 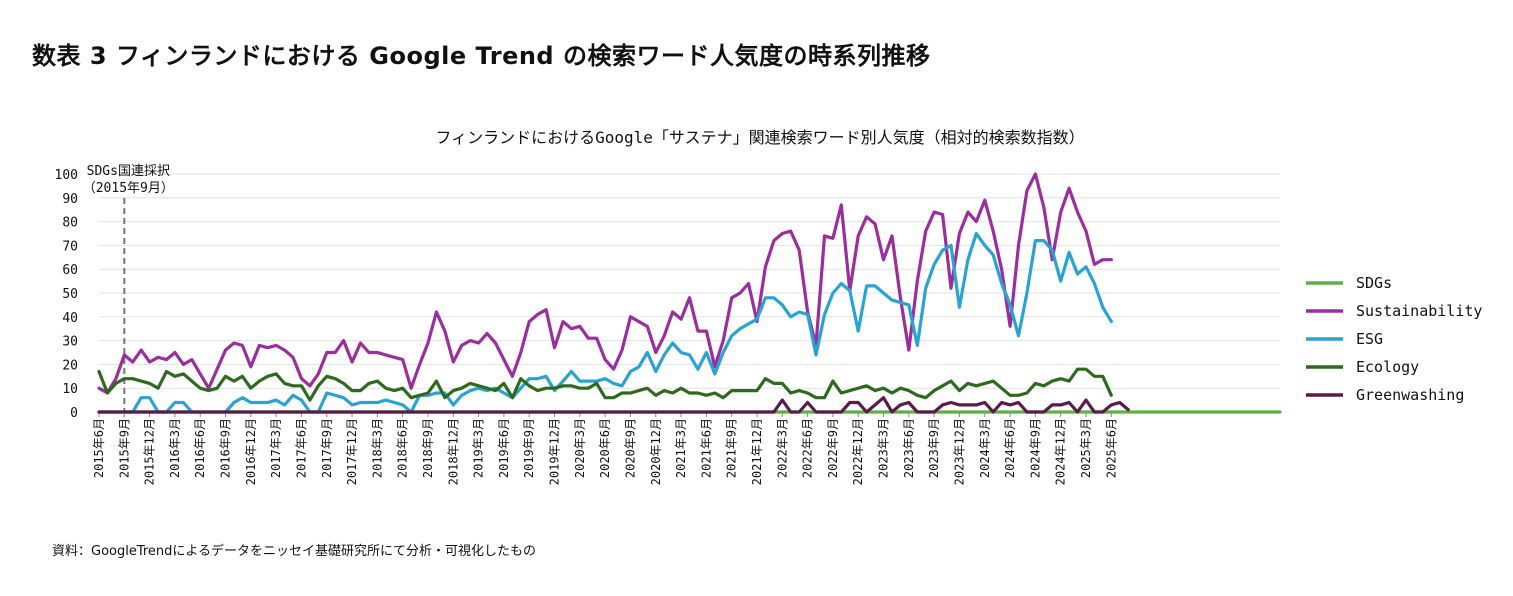 I want to click on x-tick-label: 2017年12月, so click(x=352, y=451).